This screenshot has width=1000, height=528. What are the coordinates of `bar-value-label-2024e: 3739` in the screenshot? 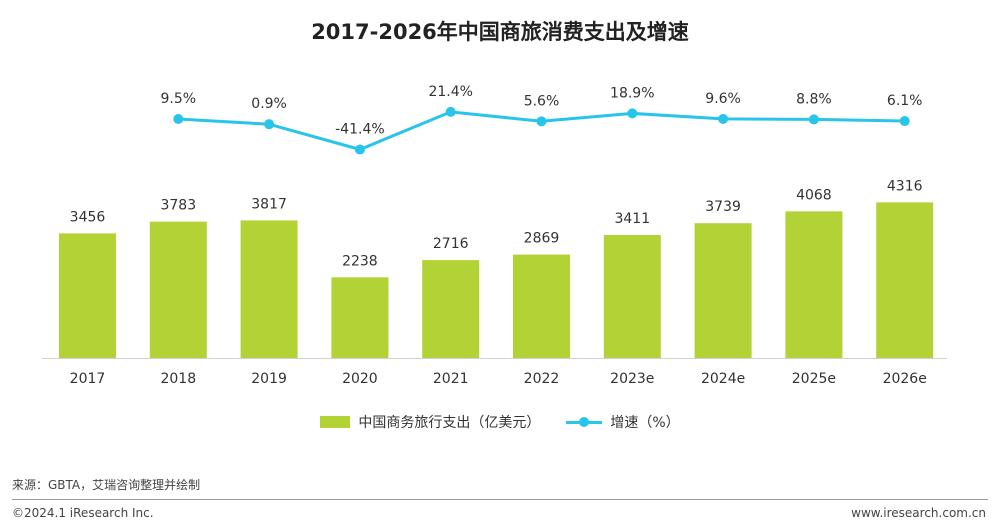 It's located at (723, 207).